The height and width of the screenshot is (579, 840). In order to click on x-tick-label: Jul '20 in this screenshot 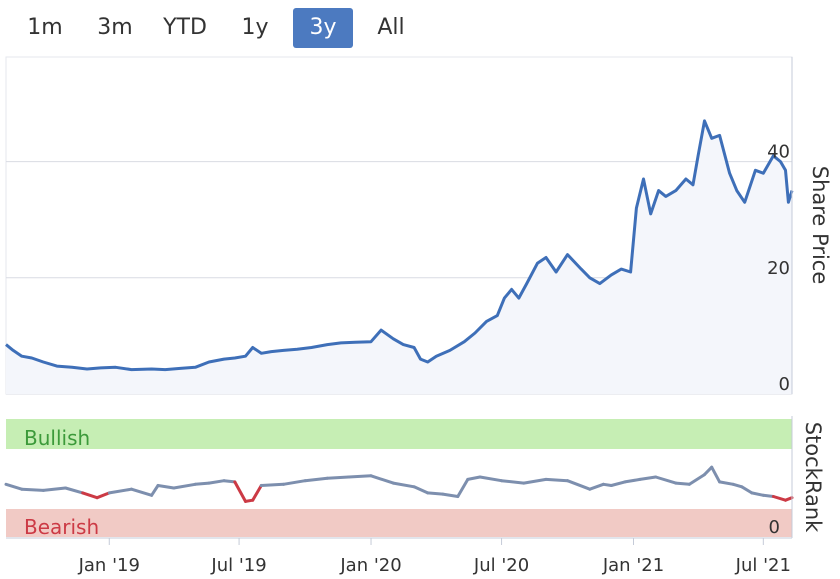, I will do `click(501, 565)`.